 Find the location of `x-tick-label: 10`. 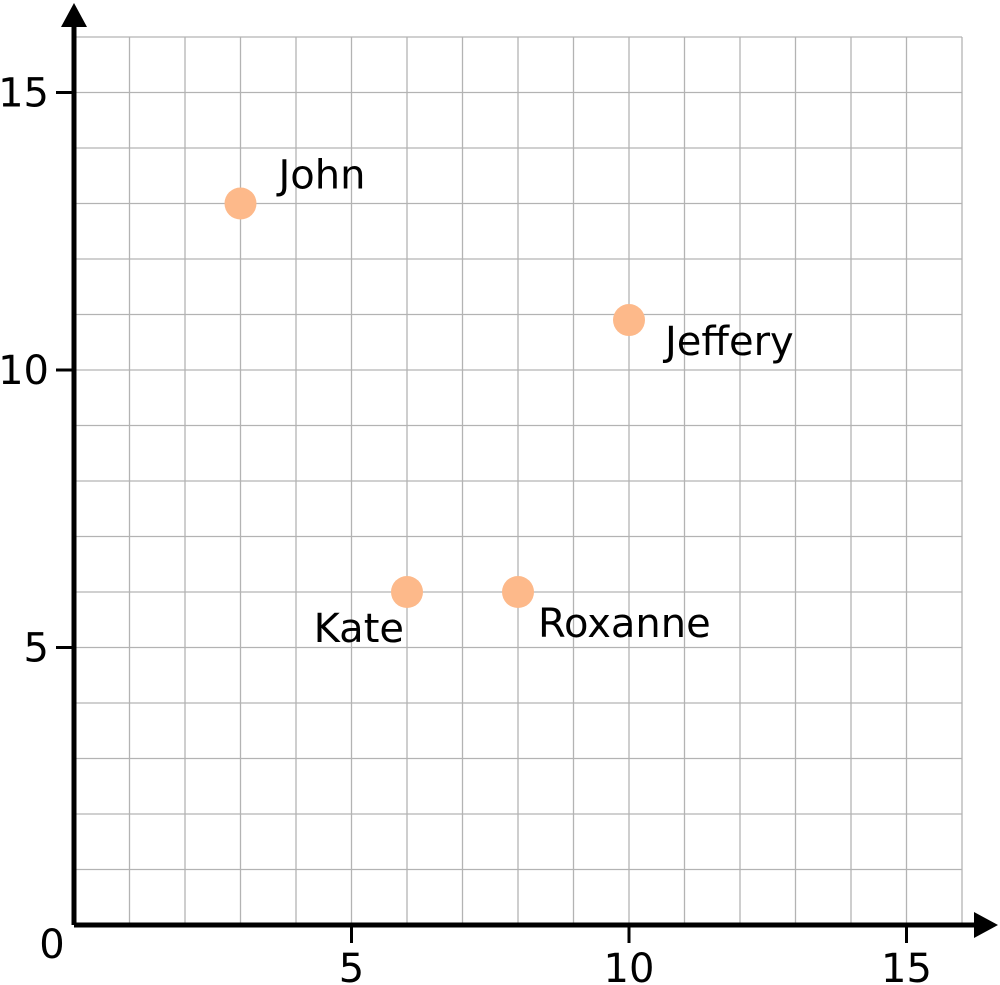

x-tick-label: 10 is located at coordinates (629, 965).